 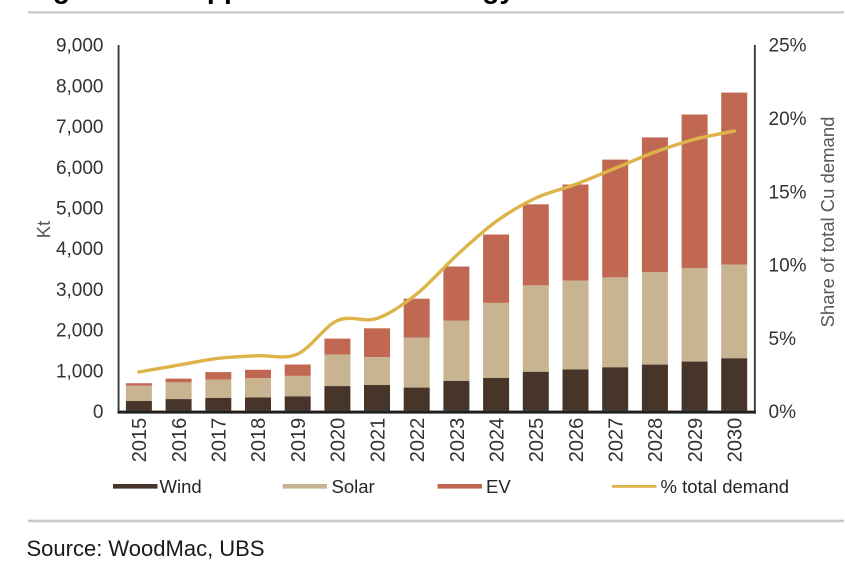 I want to click on svg-text: 0, so click(x=98, y=412).